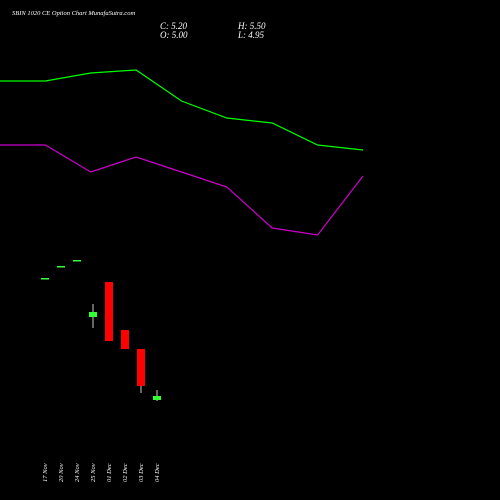 This screenshot has width=500, height=500. Describe the element at coordinates (61, 472) in the screenshot. I see `x-tick-label: 20 Nov` at that location.